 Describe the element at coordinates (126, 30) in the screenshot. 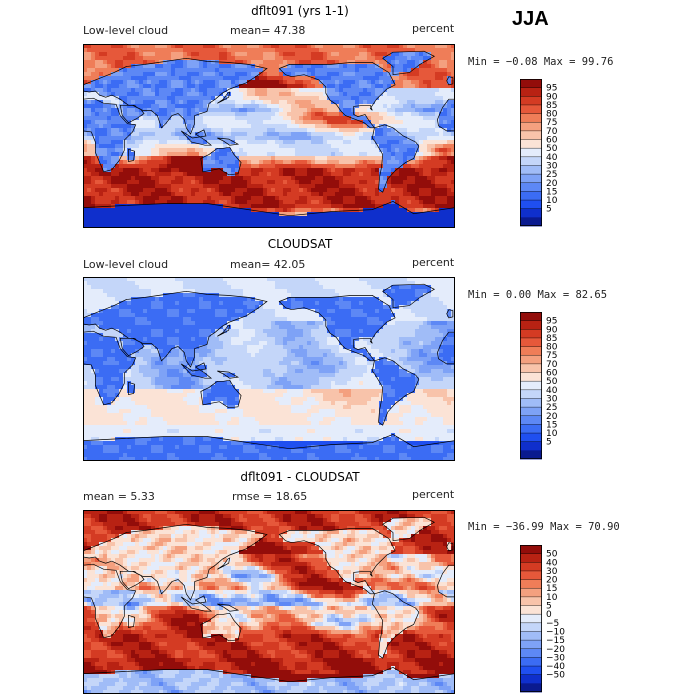

I see `panel-1-variable-label: Low-level cloud` at that location.